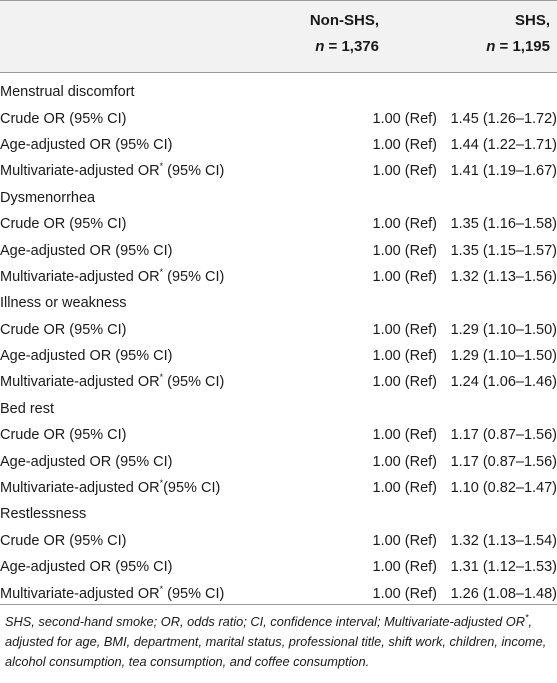  What do you see at coordinates (278, 72) in the screenshot?
I see `header-rule` at bounding box center [278, 72].